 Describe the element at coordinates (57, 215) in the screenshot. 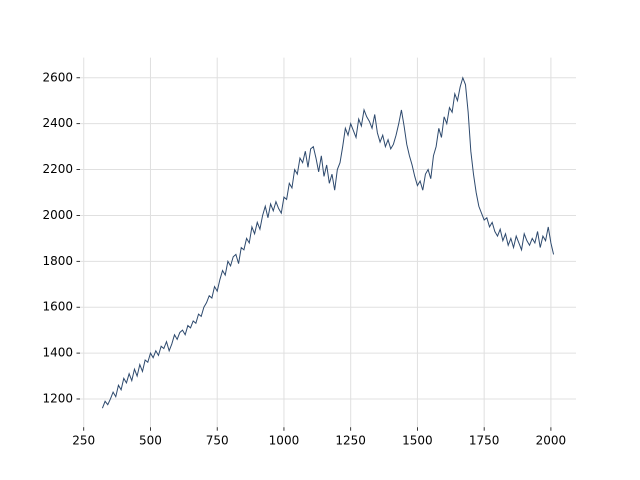

I see `y-tick-label: 2000` at that location.